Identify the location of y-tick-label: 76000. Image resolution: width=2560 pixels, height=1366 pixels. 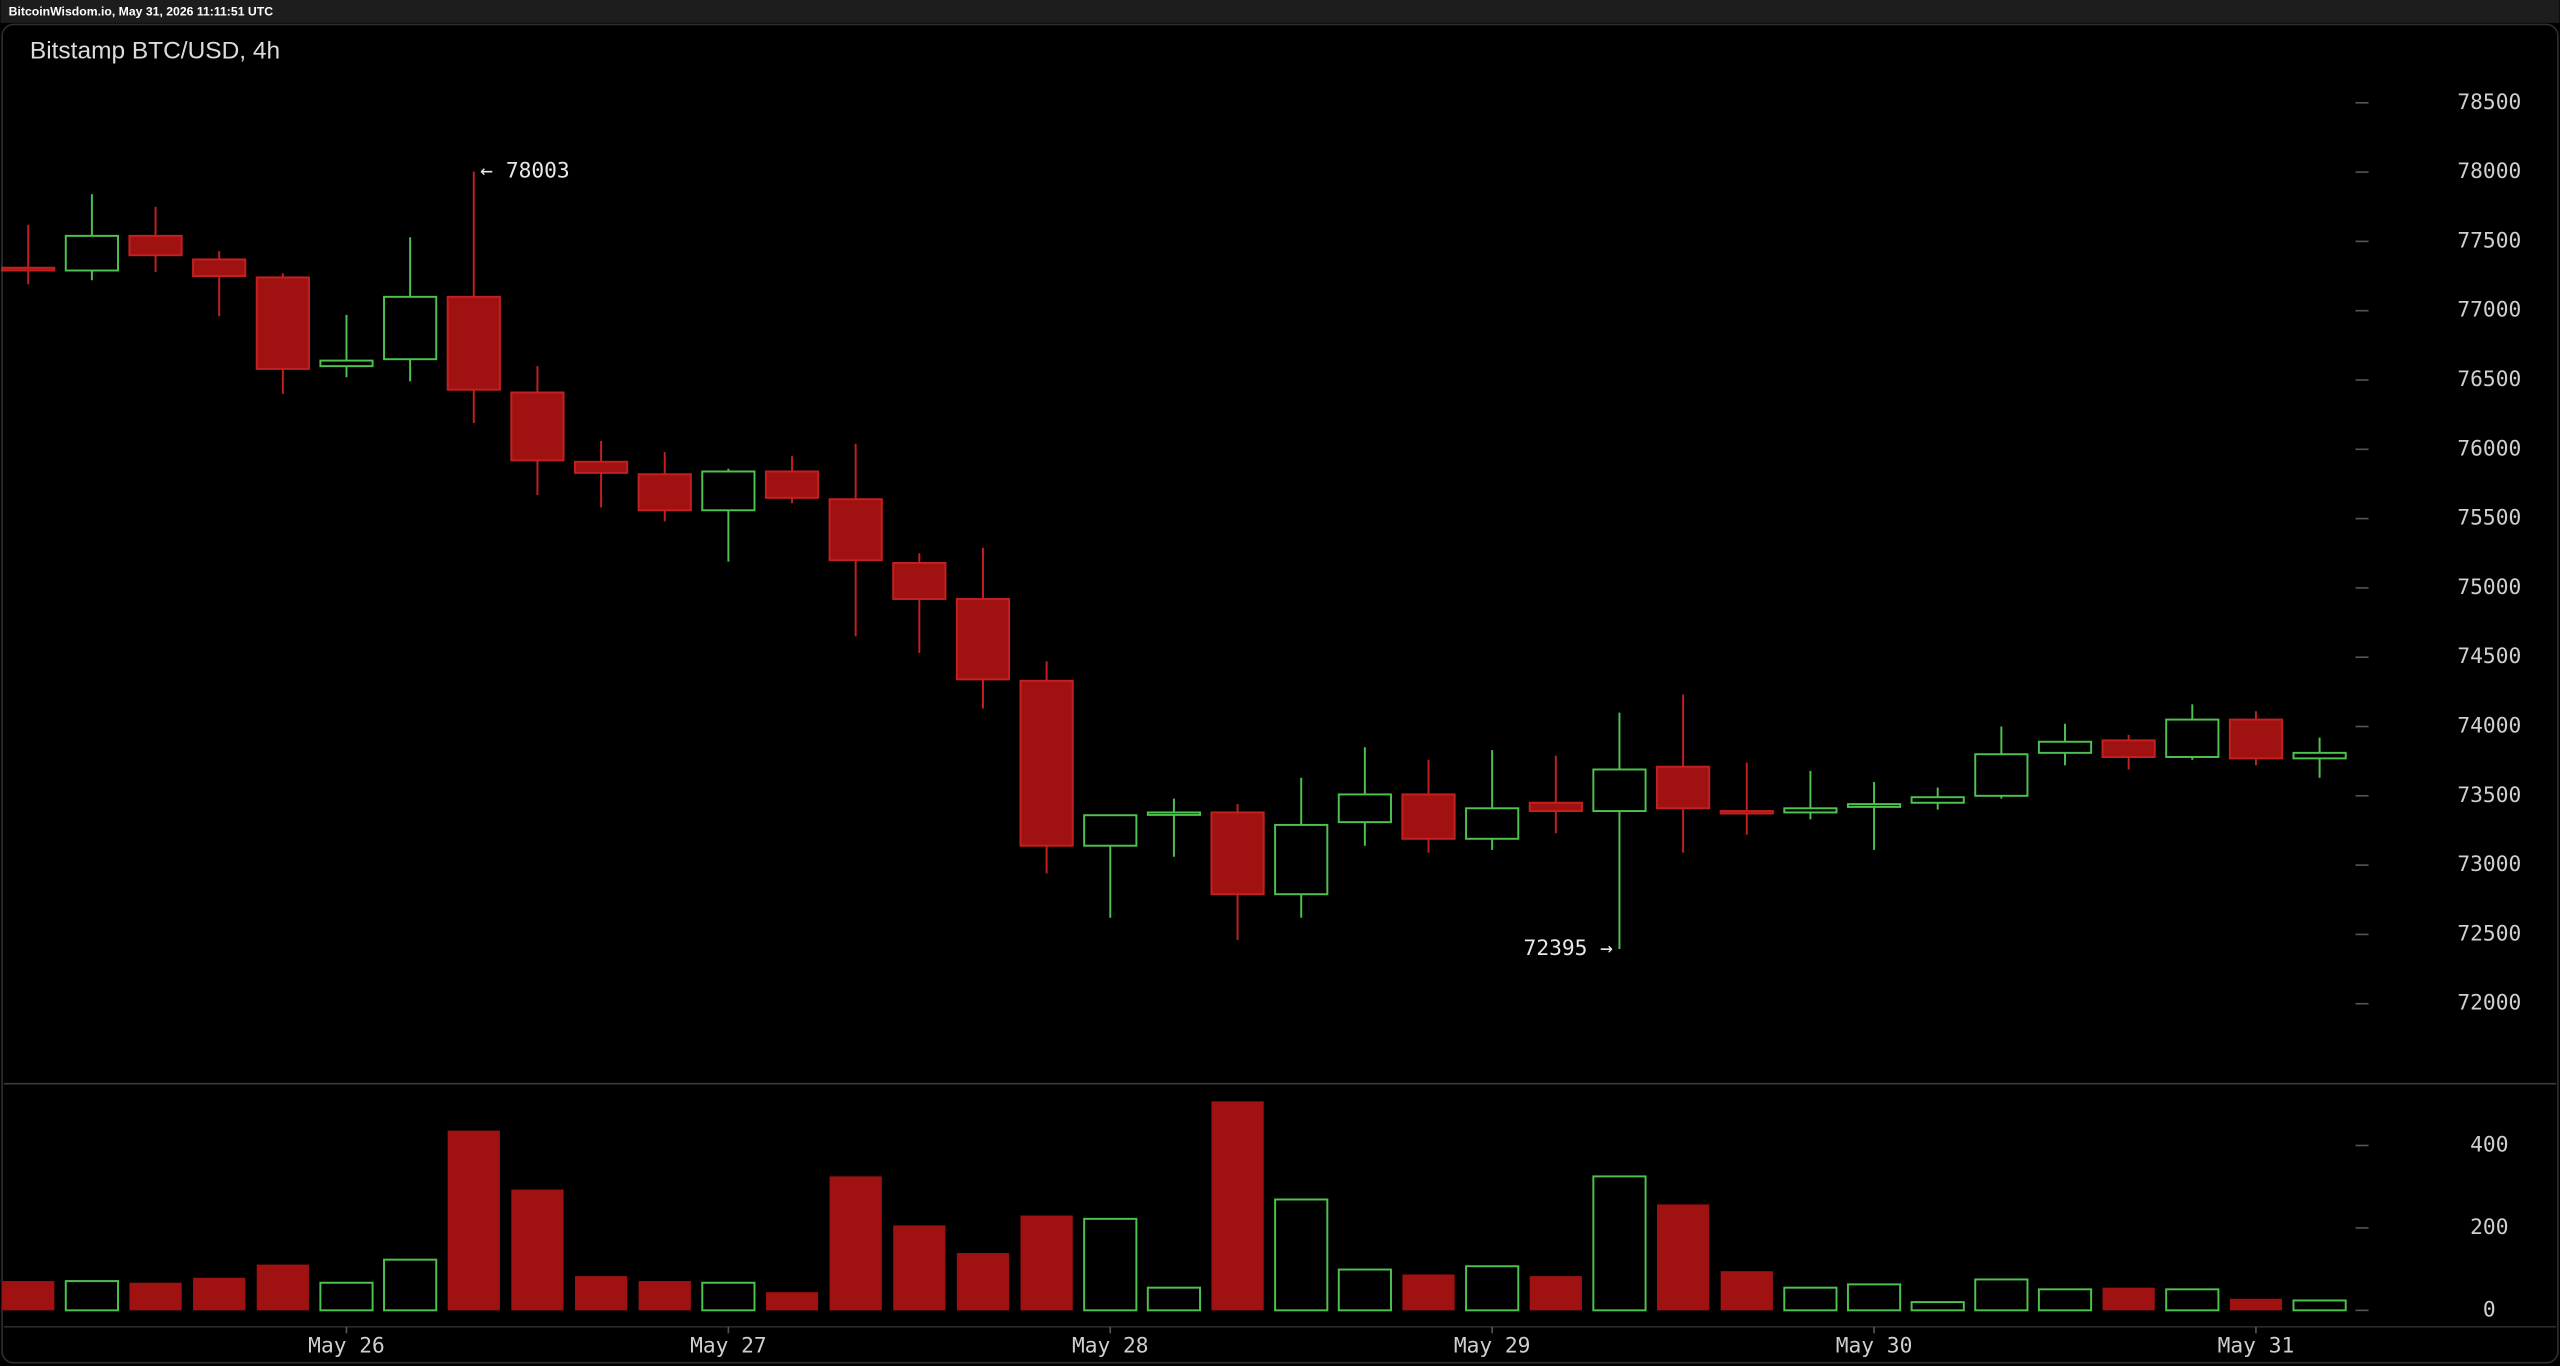
(2489, 448).